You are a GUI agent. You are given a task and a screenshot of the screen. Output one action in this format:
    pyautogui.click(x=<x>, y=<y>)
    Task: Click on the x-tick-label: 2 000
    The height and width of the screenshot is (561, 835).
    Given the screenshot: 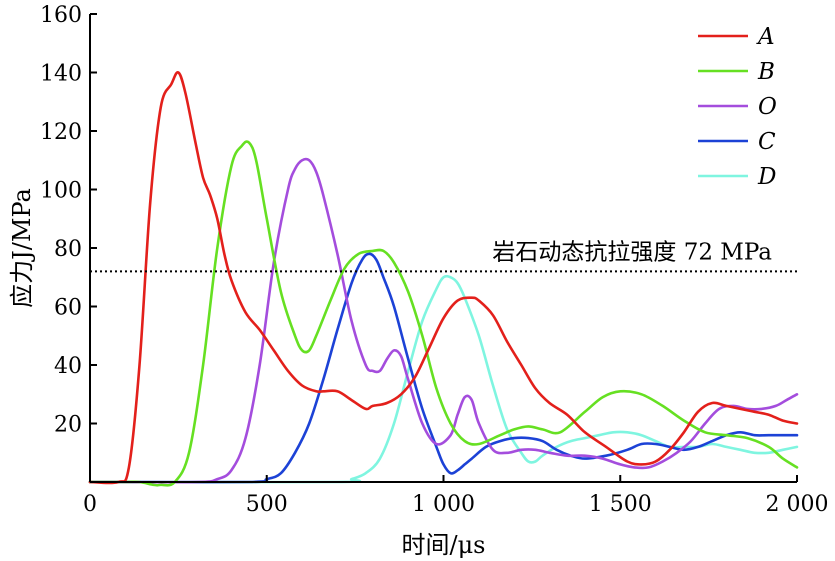 What is the action you would take?
    pyautogui.click(x=797, y=504)
    